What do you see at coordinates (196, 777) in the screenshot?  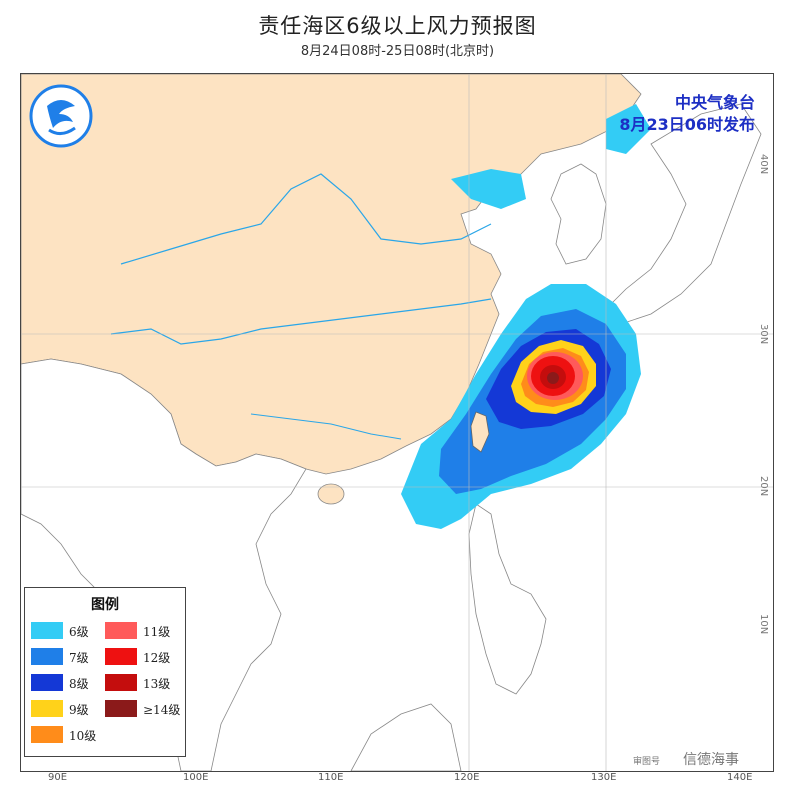 I see `lon-label-100e: 100E` at bounding box center [196, 777].